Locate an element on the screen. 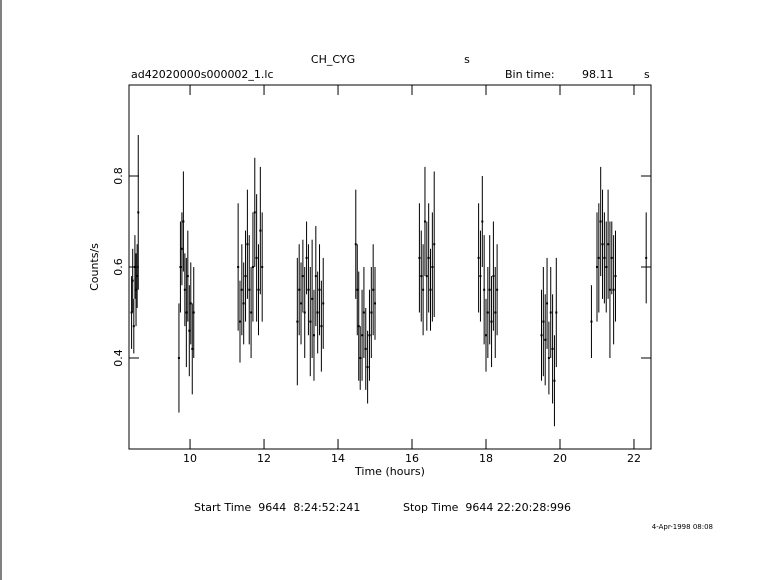  start-time: Start Time 9644 8:24:52:241 is located at coordinates (277, 507).